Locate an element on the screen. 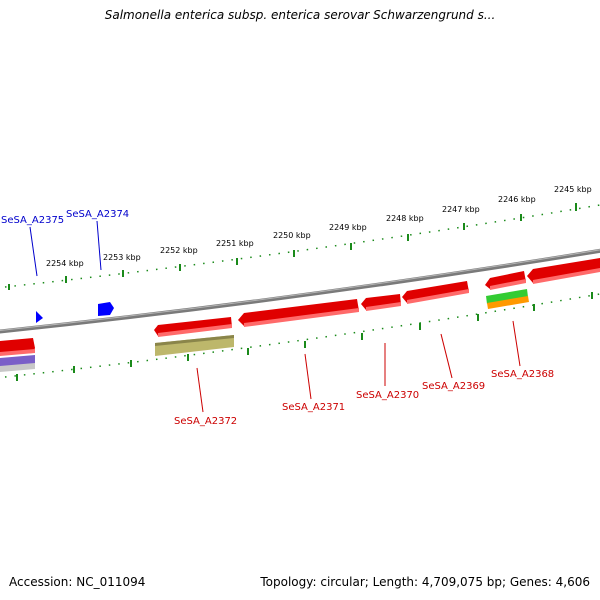 This screenshot has height=600, width=600. top-ruler-major-ticks is located at coordinates (292, 246).